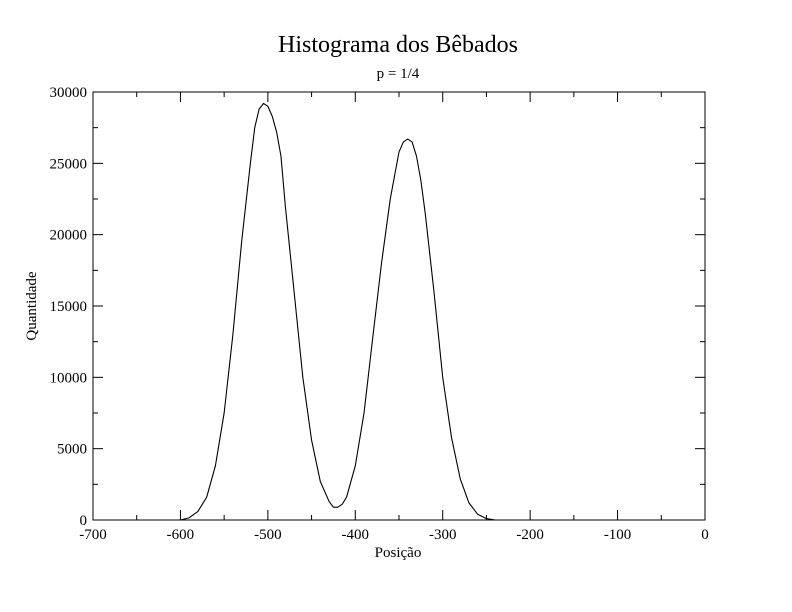 The height and width of the screenshot is (612, 792). I want to click on y-tick-label: 30000, so click(69, 93).